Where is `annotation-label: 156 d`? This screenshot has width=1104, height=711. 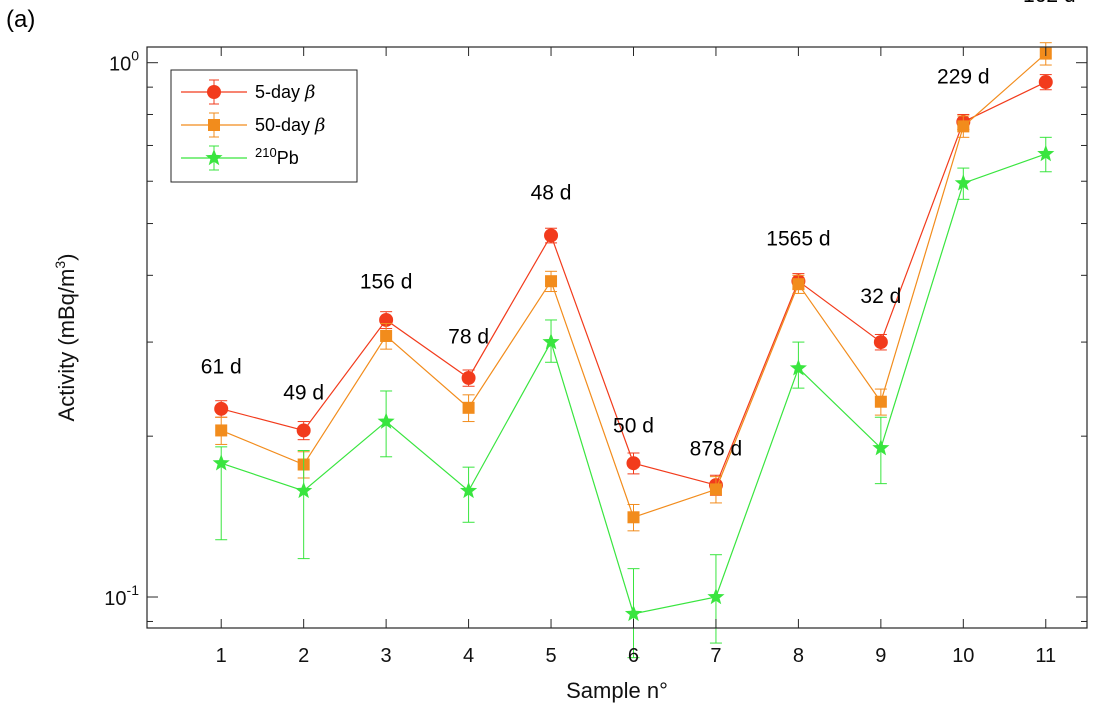
annotation-label: 156 d is located at coordinates (386, 281).